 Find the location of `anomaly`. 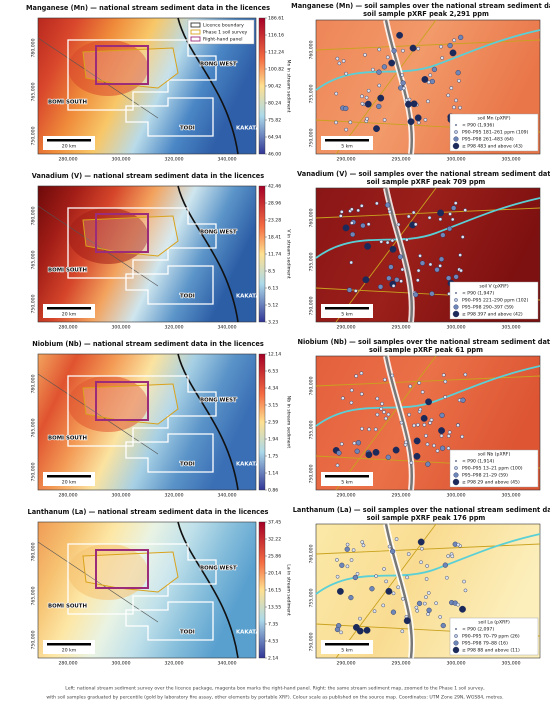

anomaly is located at coordinates (108, 572).